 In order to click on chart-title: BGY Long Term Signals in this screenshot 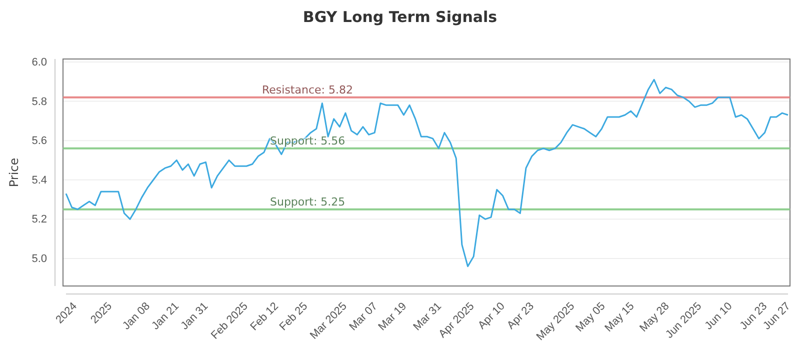, I will do `click(400, 17)`.